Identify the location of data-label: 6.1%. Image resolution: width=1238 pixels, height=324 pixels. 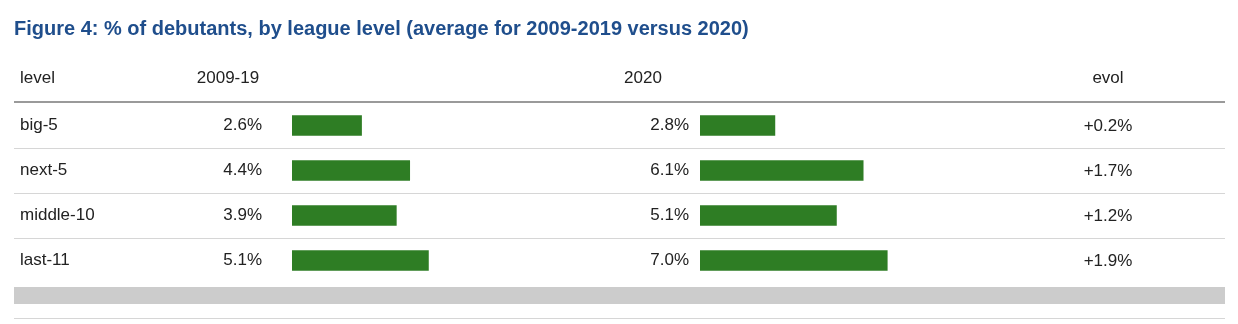
(669, 170).